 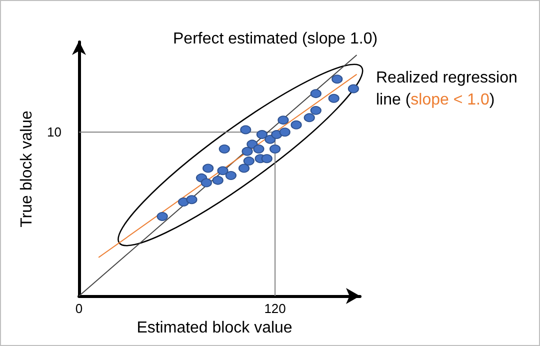 I want to click on text: 10, so click(x=54, y=132).